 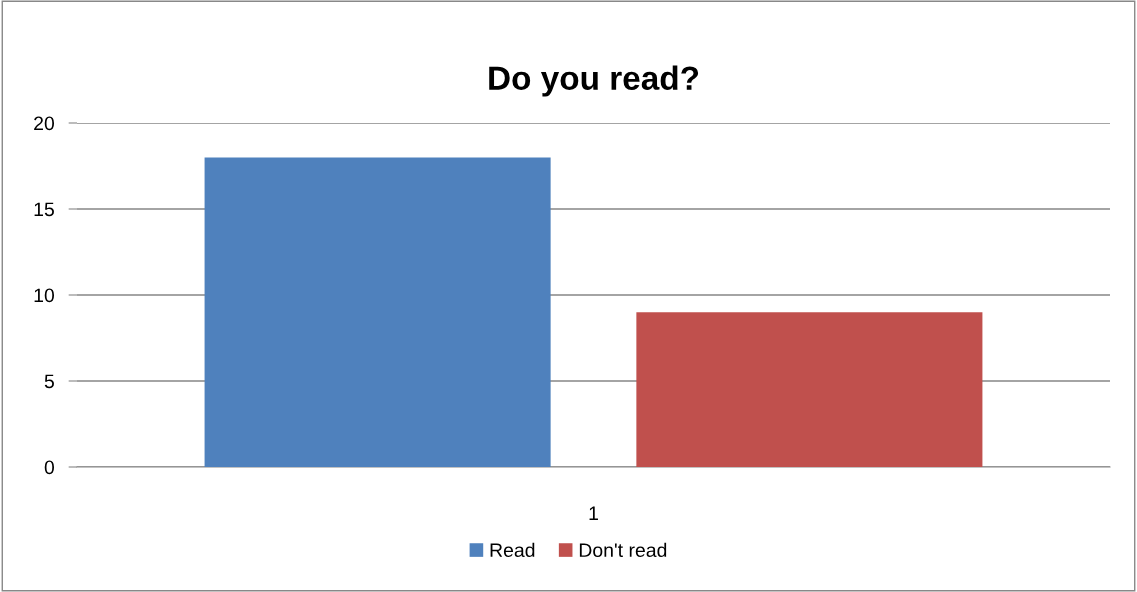 I want to click on x-tick-label: 1, so click(x=593, y=513).